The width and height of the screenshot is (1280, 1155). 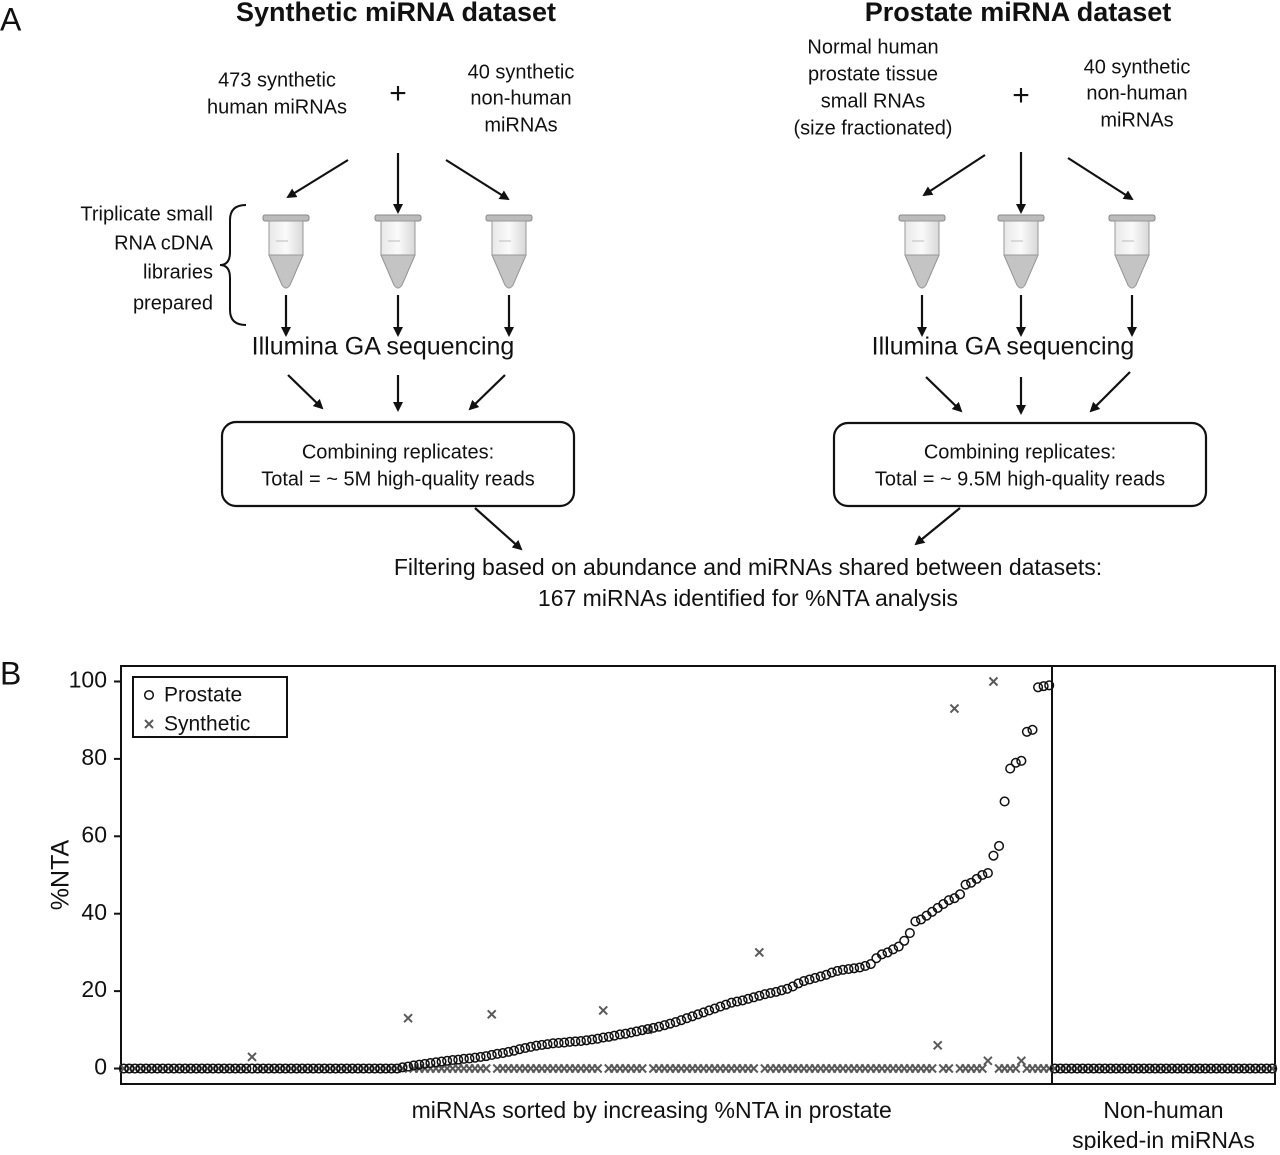 I want to click on input-text: 40 synthetic, so click(x=521, y=72).